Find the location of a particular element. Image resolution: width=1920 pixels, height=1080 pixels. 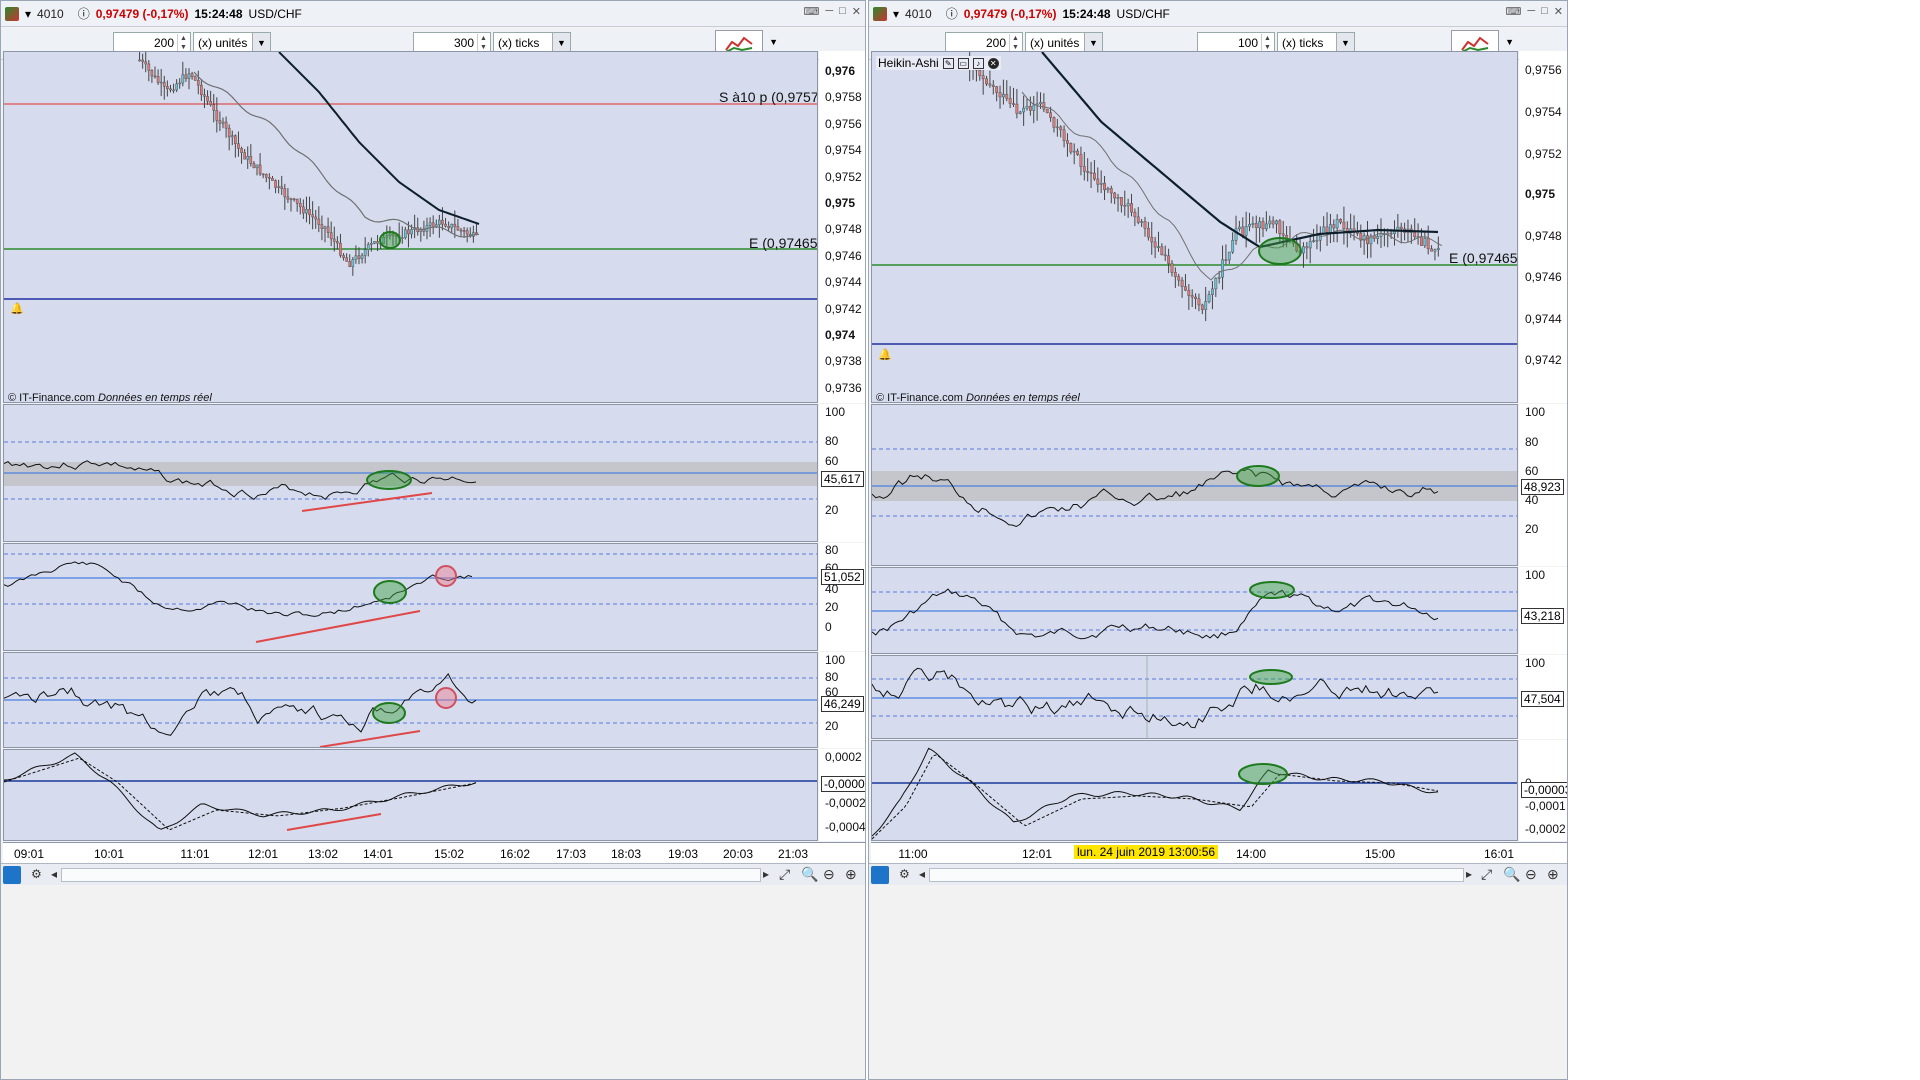

axis-tick-label: -0,0002 is located at coordinates (845, 803).